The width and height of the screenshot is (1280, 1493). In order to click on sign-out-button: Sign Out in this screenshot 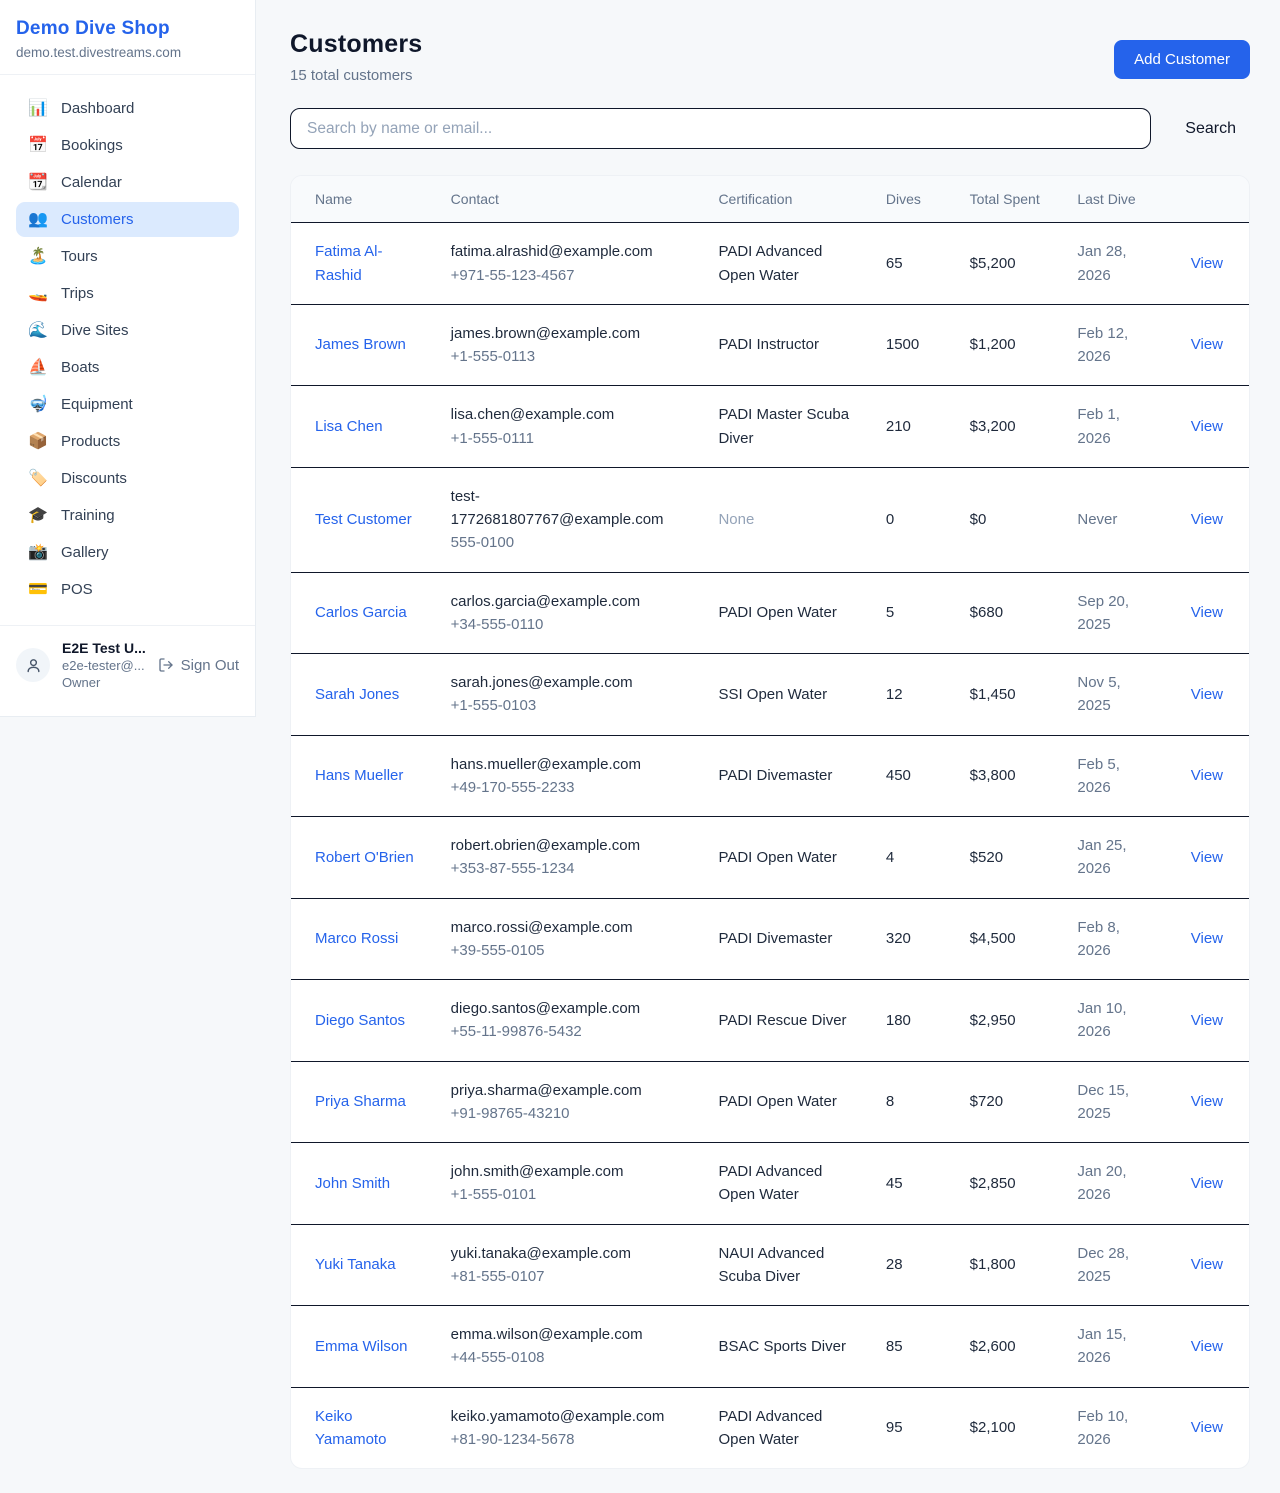, I will do `click(198, 665)`.